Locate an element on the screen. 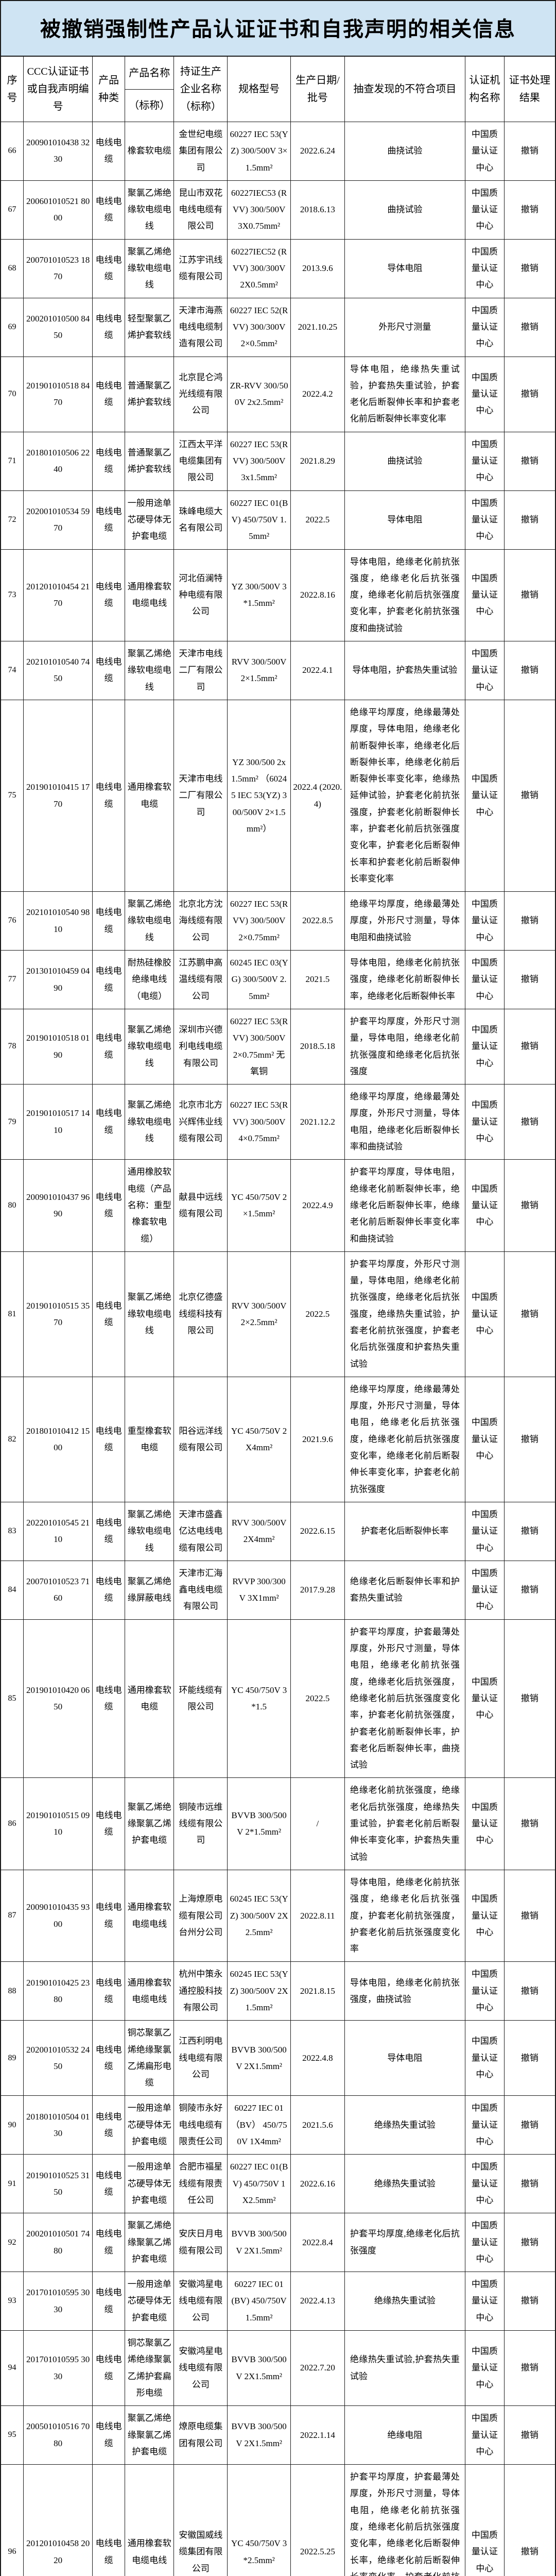 The image size is (556, 2576). cell-issues: 绝缘热失重试验,护套热失重试验 is located at coordinates (404, 2368).